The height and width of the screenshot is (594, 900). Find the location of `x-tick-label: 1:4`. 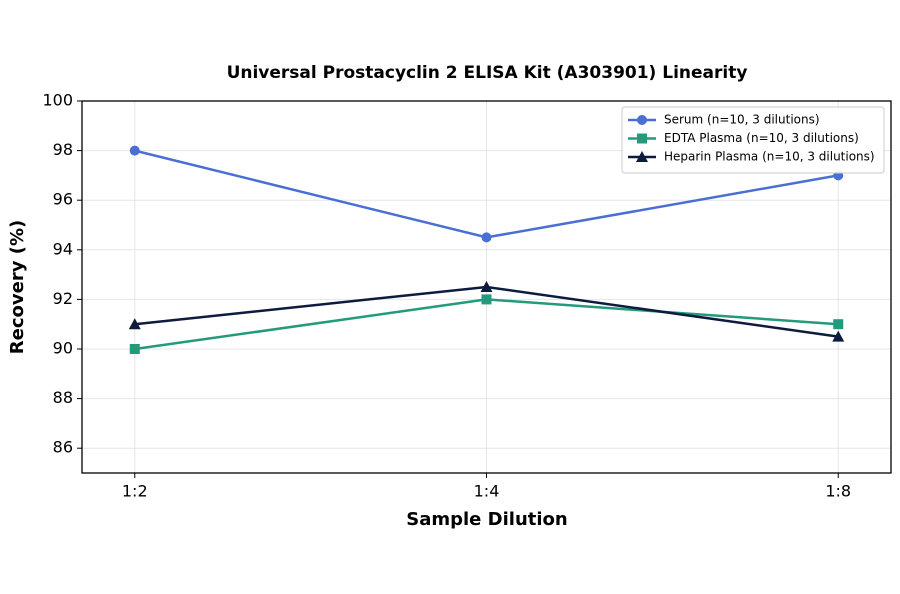

x-tick-label: 1:4 is located at coordinates (487, 491).